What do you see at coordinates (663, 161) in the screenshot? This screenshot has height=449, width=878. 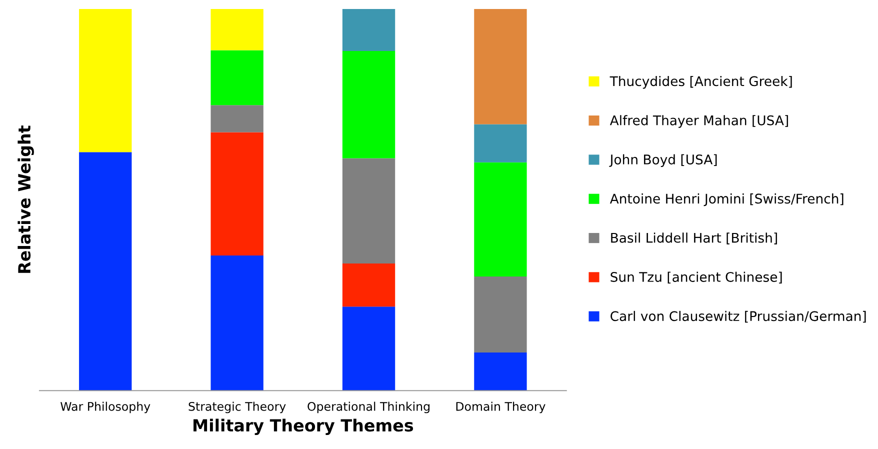 I see `legend-label: John Boyd [USA]` at bounding box center [663, 161].